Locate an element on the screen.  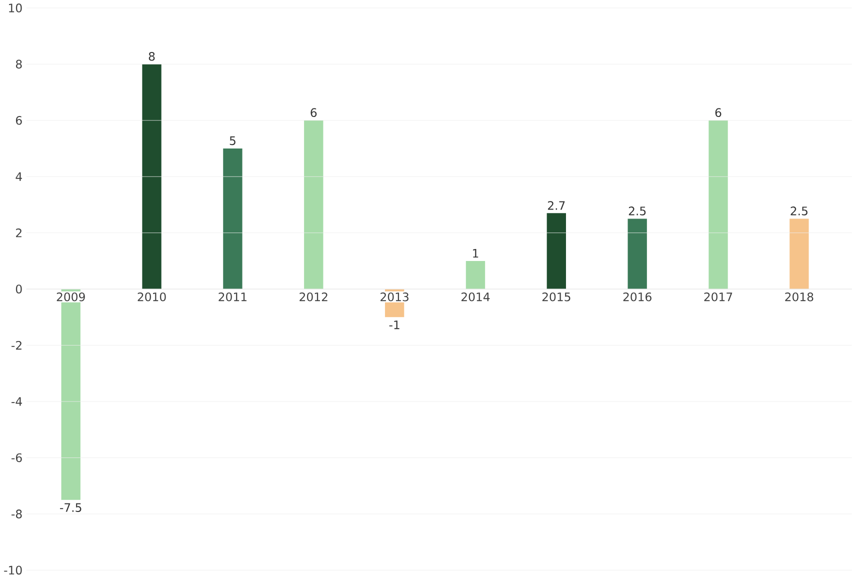
x-tick-label: 2018 is located at coordinates (799, 297).